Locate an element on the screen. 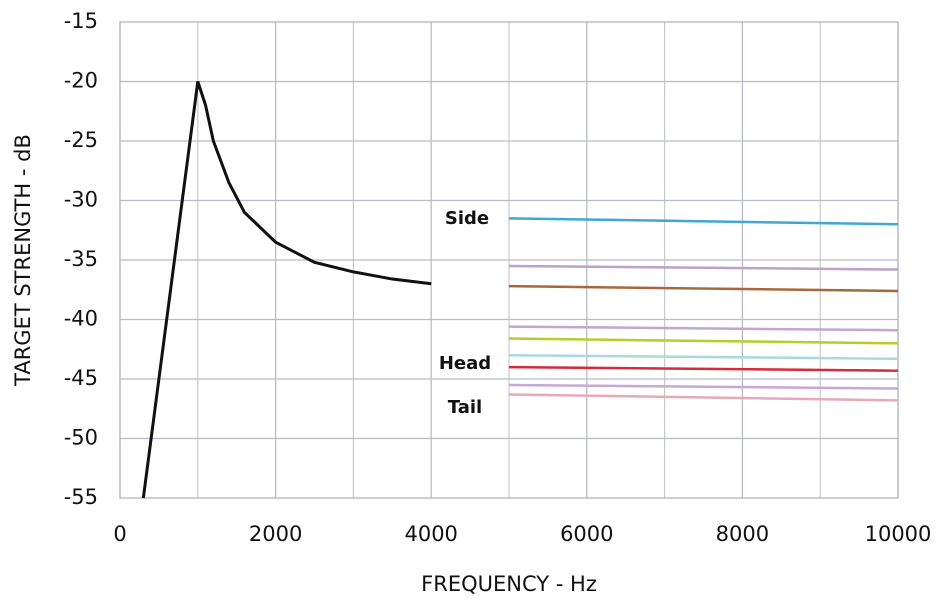 The image size is (942, 606). x-tick-label: 8000 is located at coordinates (742, 534).